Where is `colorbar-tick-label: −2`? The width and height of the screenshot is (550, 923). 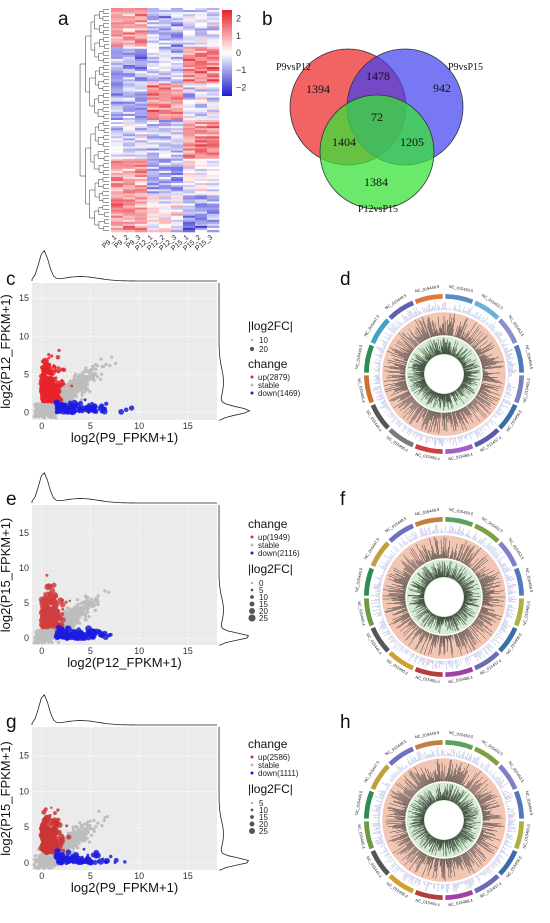 colorbar-tick-label: −2 is located at coordinates (241, 87).